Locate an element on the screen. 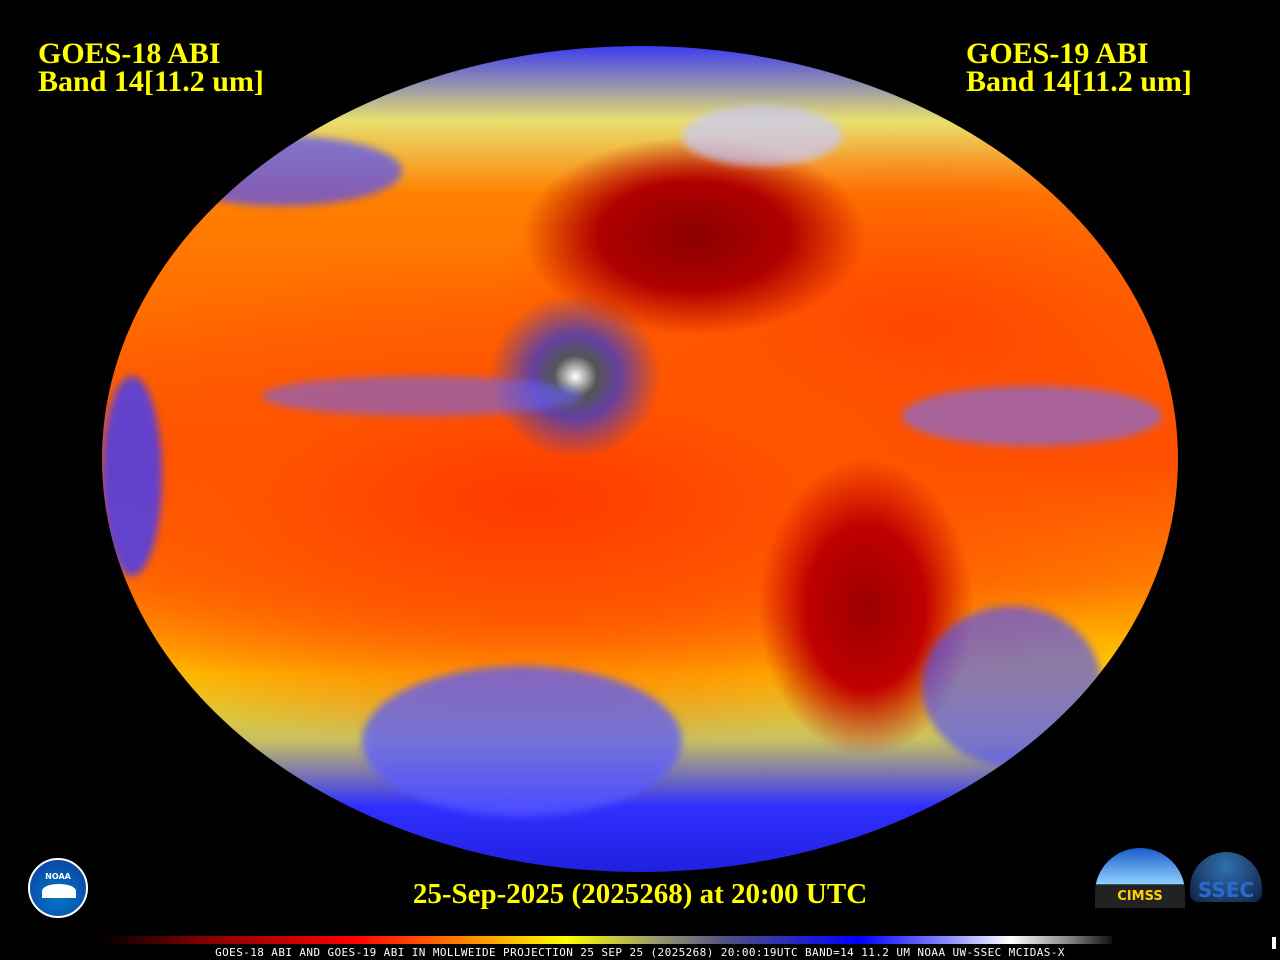 This screenshot has width=1280, height=960. left-satellite-title: GOES-18 ABI Band 14[11.2 um] is located at coordinates (151, 67).